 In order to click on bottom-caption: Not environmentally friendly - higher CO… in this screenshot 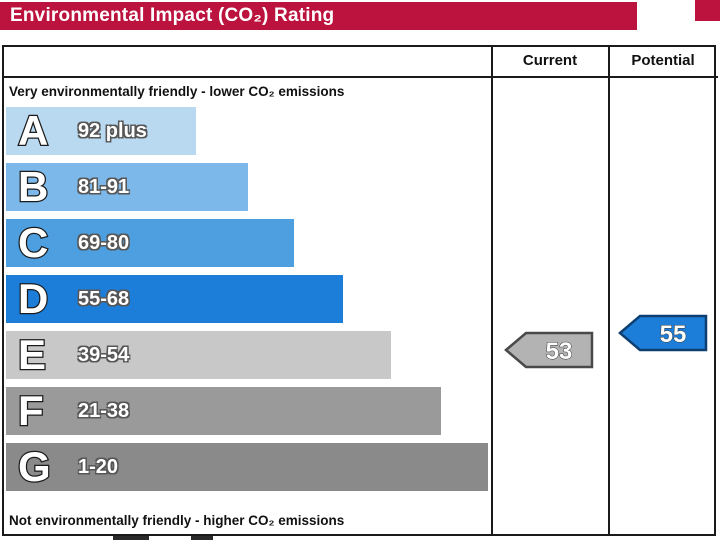, I will do `click(177, 520)`.